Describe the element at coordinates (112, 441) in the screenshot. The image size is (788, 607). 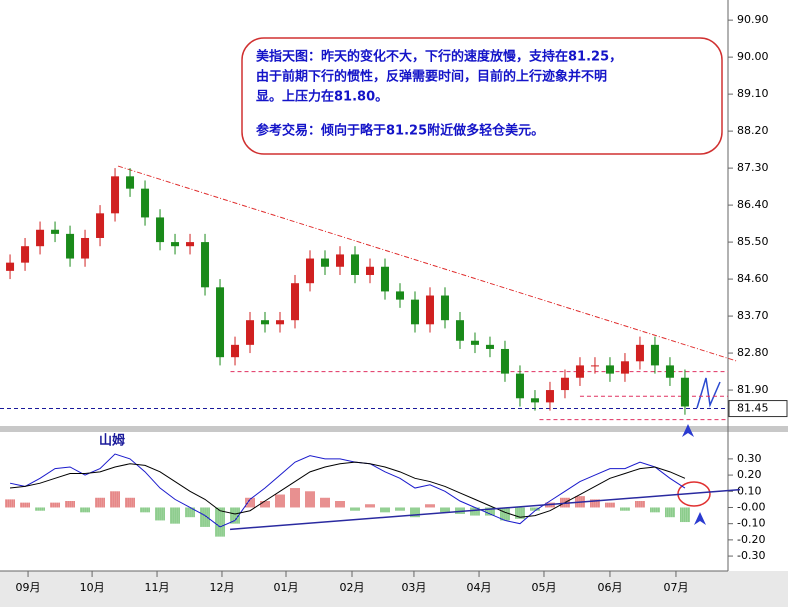
I see `indicator-title: 山姆` at that location.